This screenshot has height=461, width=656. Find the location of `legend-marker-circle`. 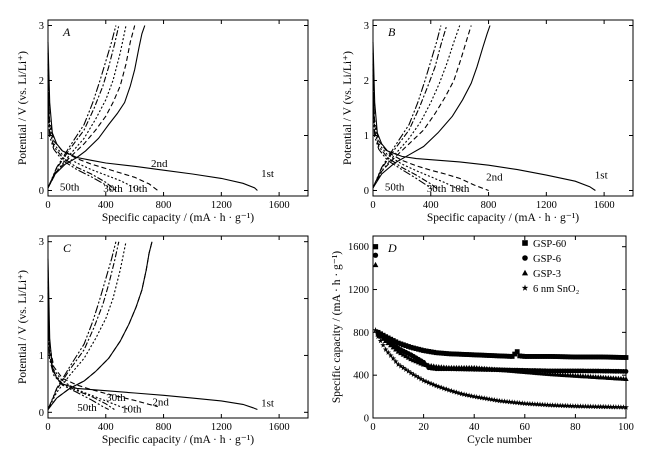

legend-marker-circle is located at coordinates (525, 258).